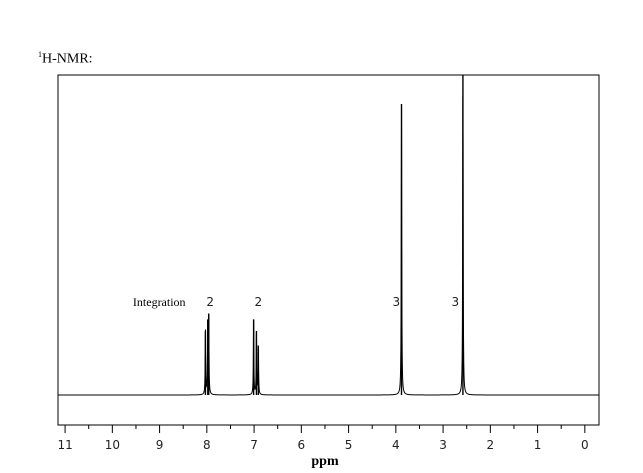  I want to click on x-tick-label: 2, so click(491, 445).